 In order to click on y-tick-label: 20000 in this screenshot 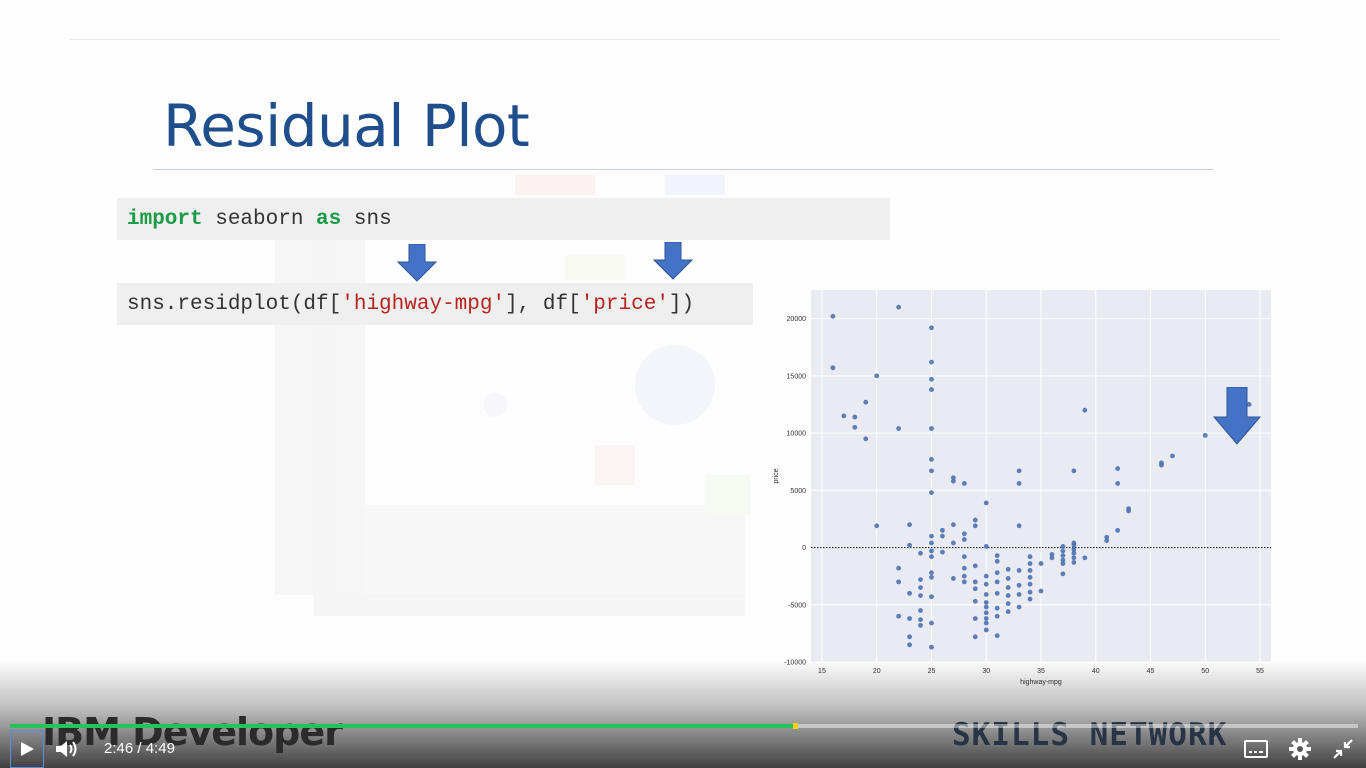, I will do `click(797, 319)`.